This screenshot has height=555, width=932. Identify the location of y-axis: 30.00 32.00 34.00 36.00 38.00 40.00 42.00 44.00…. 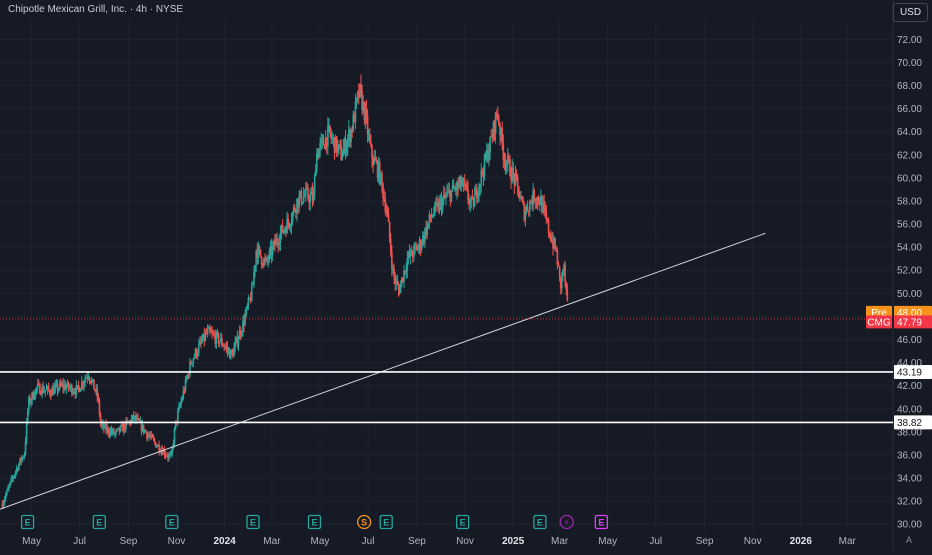
(909, 283).